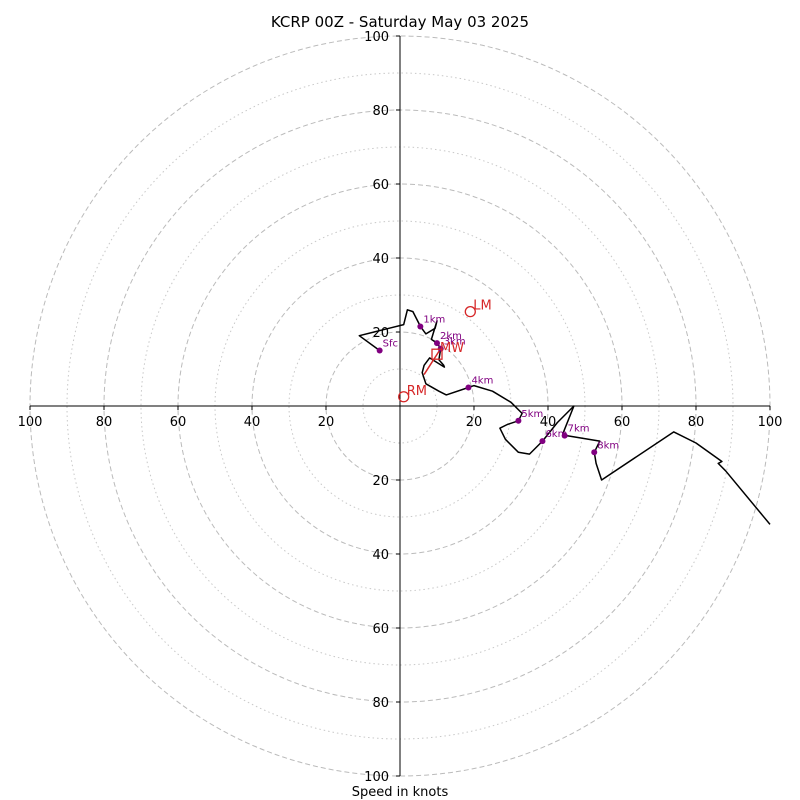 Image resolution: width=800 pixels, height=800 pixels. Describe the element at coordinates (470, 311) in the screenshot. I see `storm-motion-marker-LM` at that location.